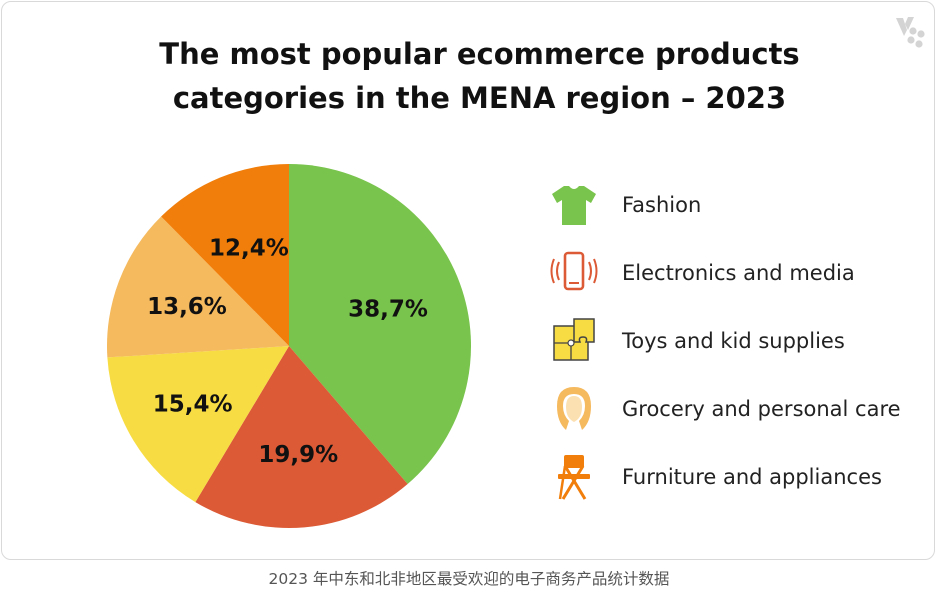  I want to click on tshirt-icon, so click(574, 205).